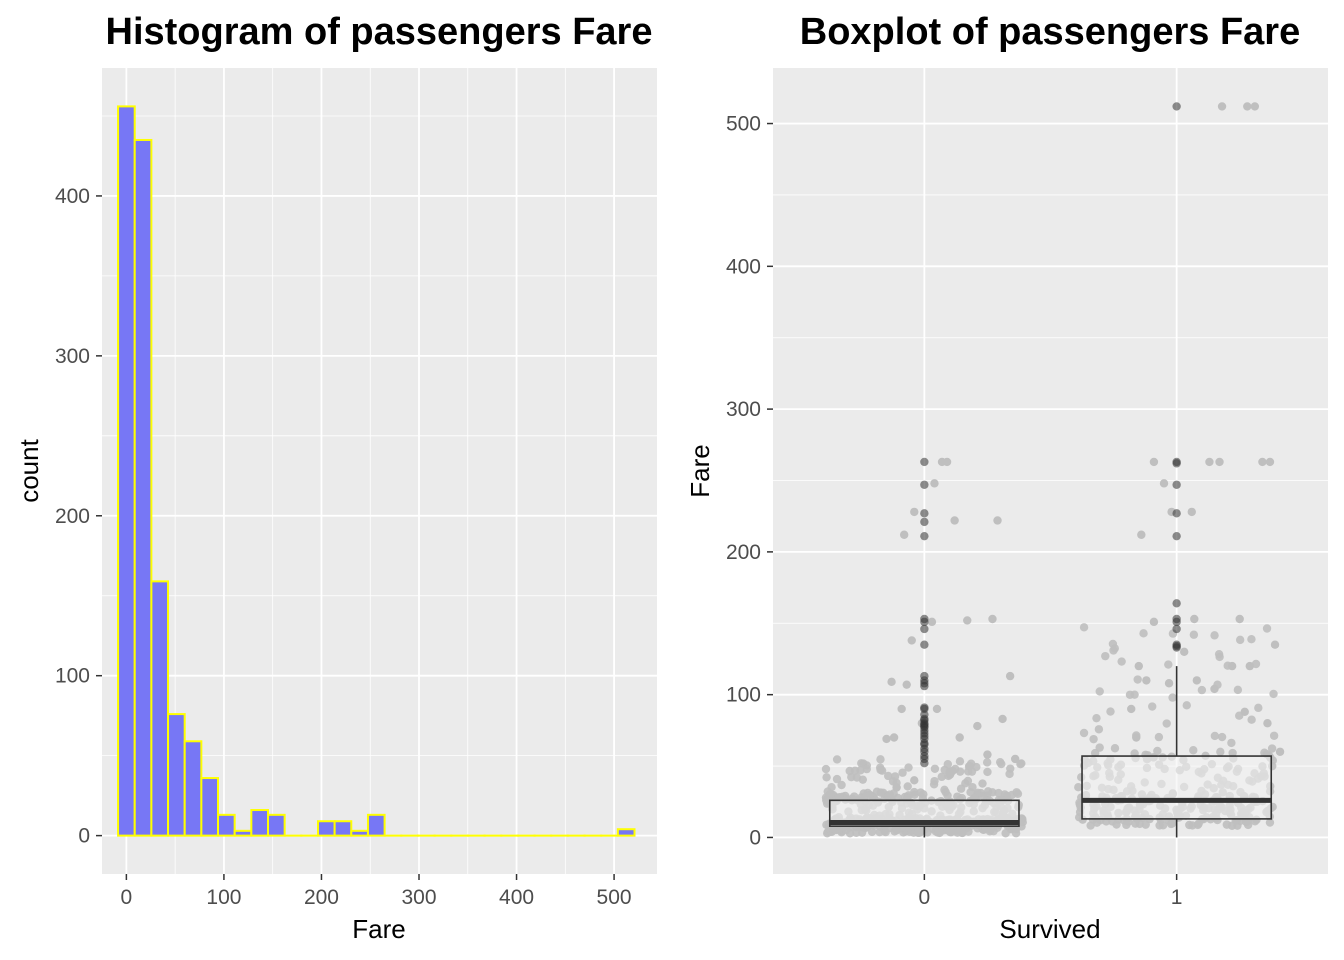 The image size is (1344, 960). Describe the element at coordinates (700, 470) in the screenshot. I see `boxplot-y-axis-title: Fare` at that location.